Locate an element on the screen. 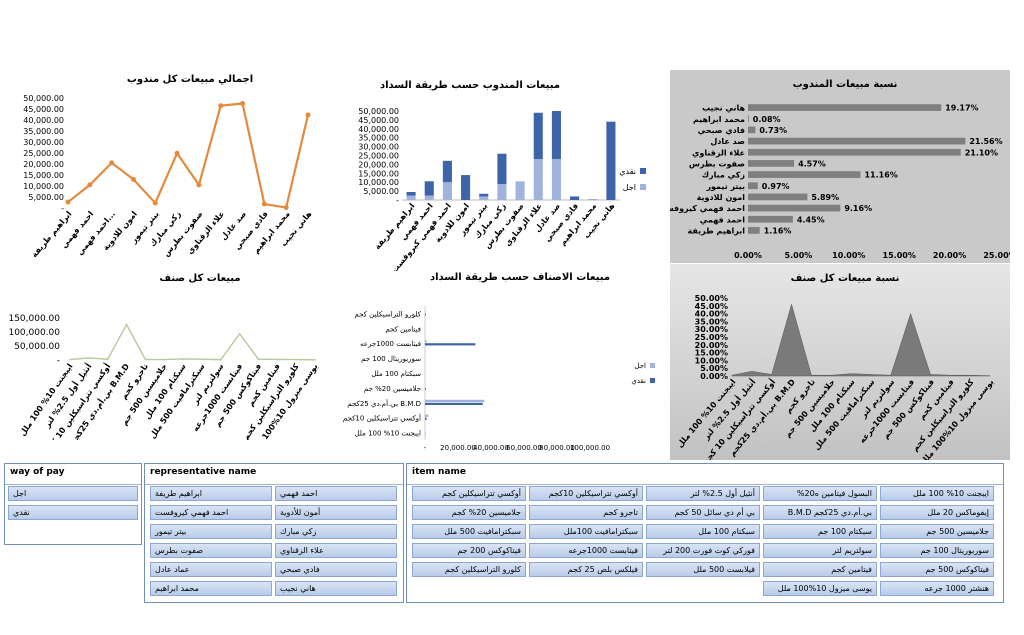  slicer-item-product: إيفوماكس 20 ملل is located at coordinates (937, 512).